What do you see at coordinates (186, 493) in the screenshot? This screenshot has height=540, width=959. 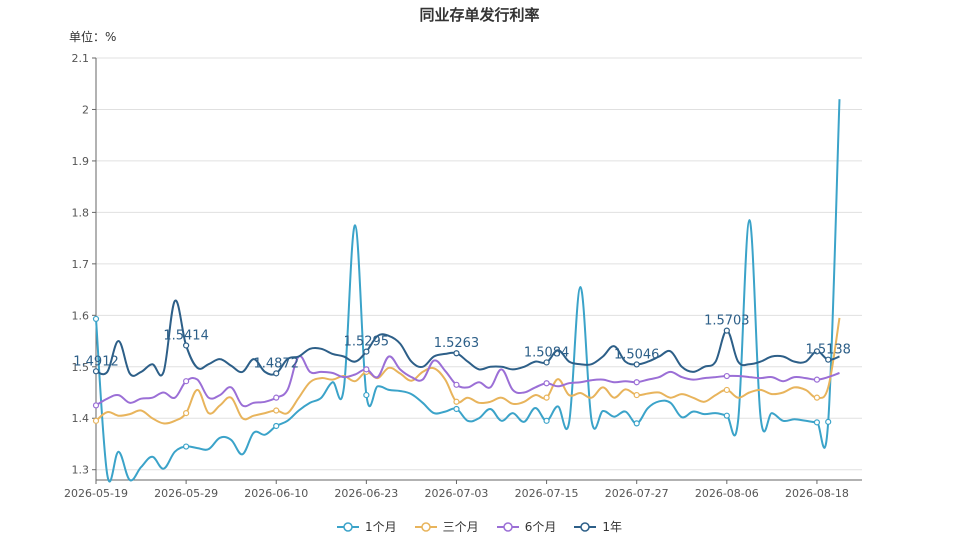 I see `x-tick-label: 2026-05-29` at bounding box center [186, 493].